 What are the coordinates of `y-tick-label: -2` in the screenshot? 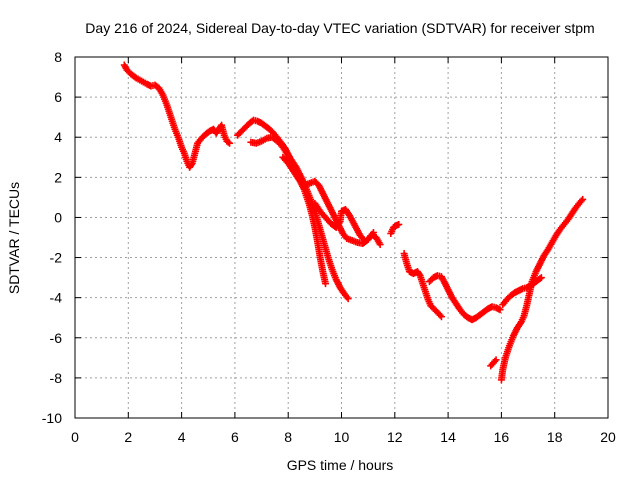 It's located at (56, 258).